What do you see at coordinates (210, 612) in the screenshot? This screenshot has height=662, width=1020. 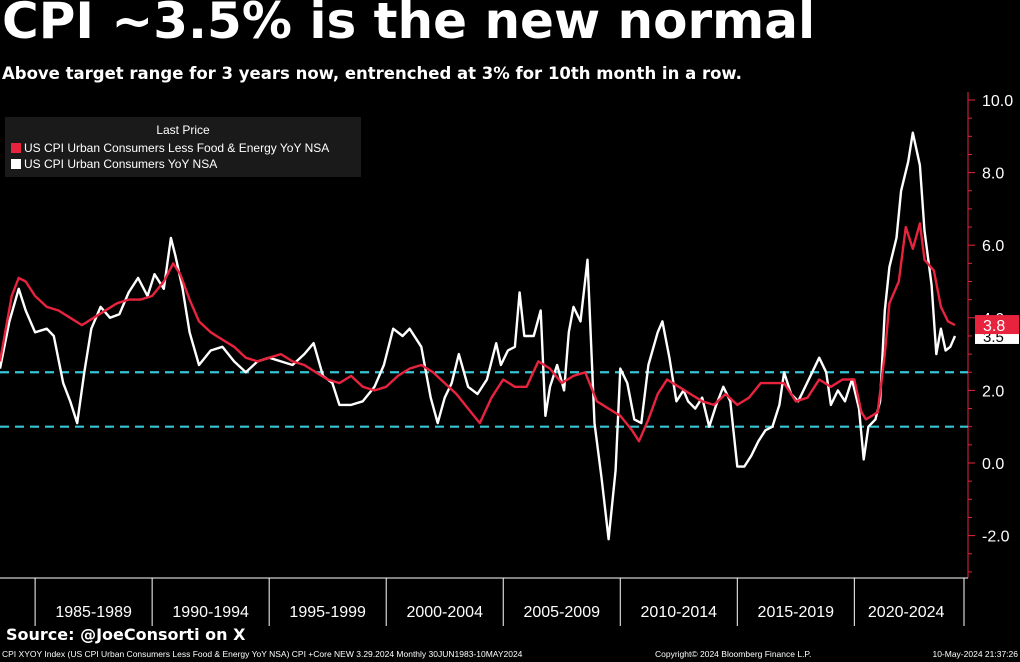 I see `x-tick-label: 1990-1994` at bounding box center [210, 612].